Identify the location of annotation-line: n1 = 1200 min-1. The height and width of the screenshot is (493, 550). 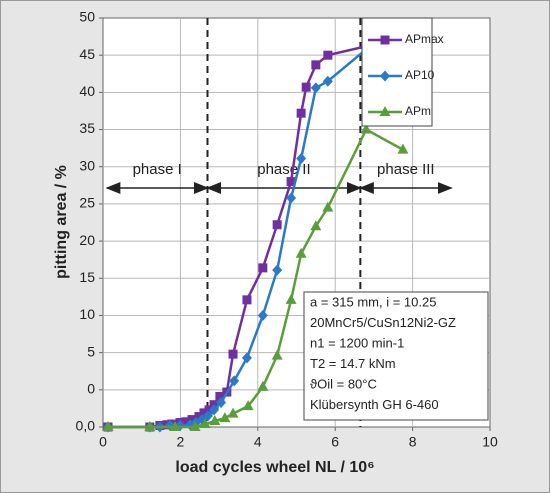
(357, 342).